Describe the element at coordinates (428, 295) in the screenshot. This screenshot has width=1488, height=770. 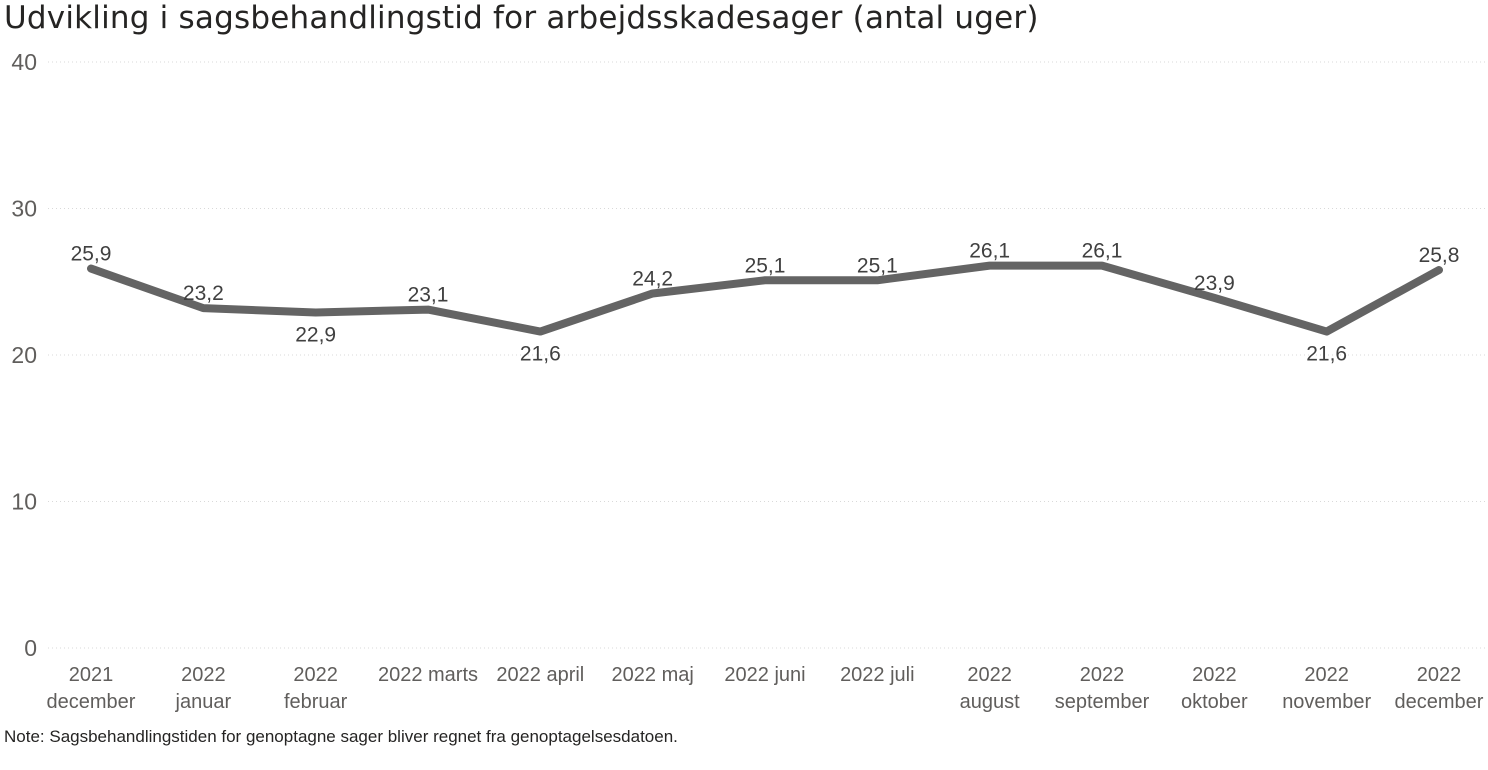
I see `data-label: 23,1` at that location.